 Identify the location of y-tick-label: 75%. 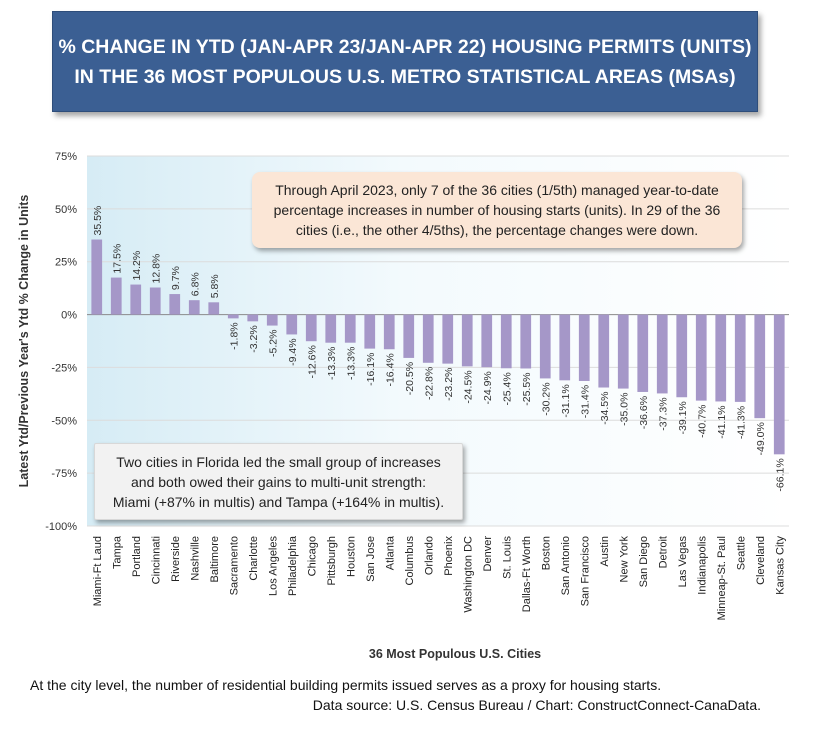
(66, 157).